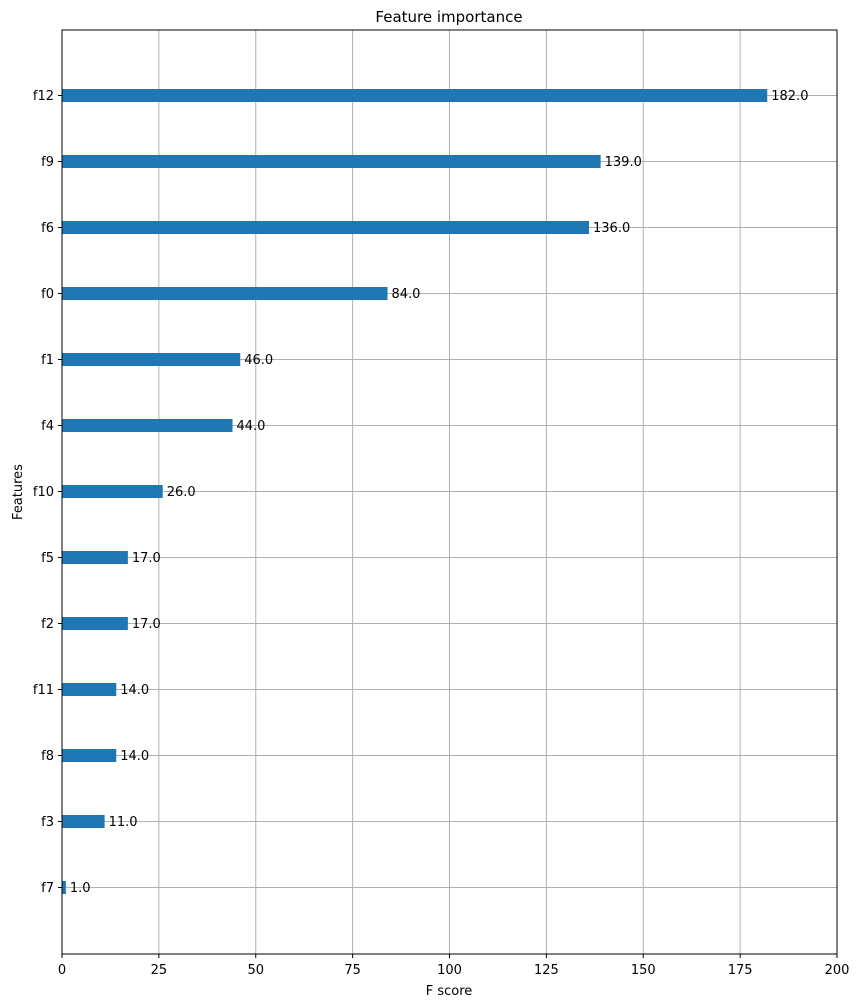  What do you see at coordinates (146, 558) in the screenshot?
I see `data-label-f5: 17.0` at bounding box center [146, 558].